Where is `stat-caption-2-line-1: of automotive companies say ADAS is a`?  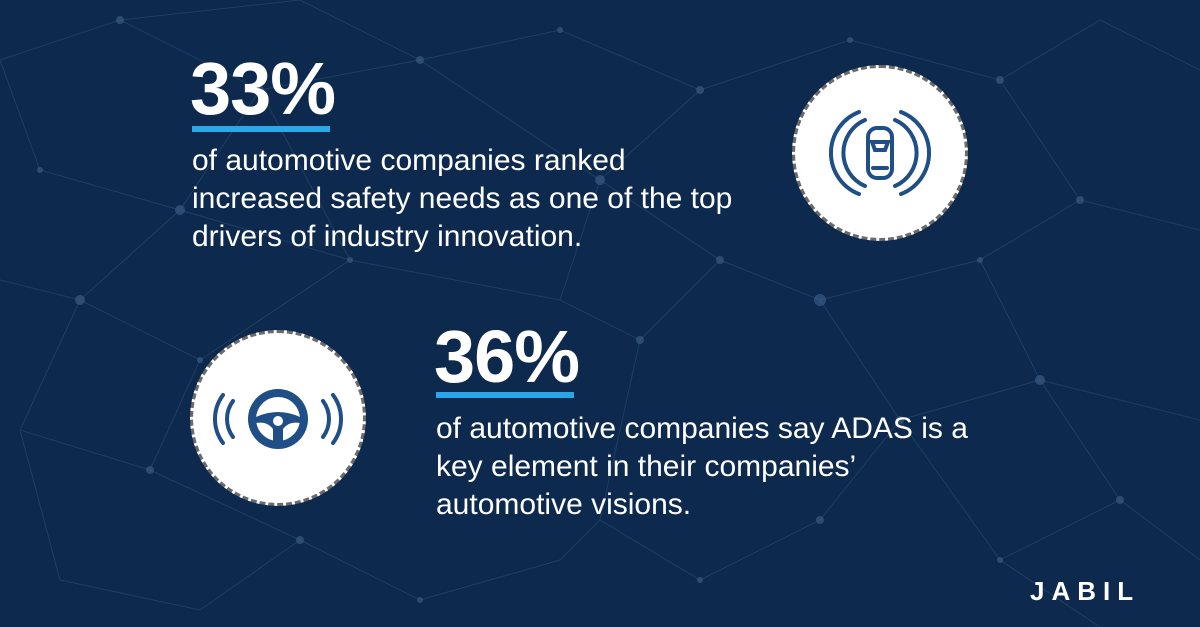
stat-caption-2-line-1: of automotive companies say ADAS is a is located at coordinates (702, 428).